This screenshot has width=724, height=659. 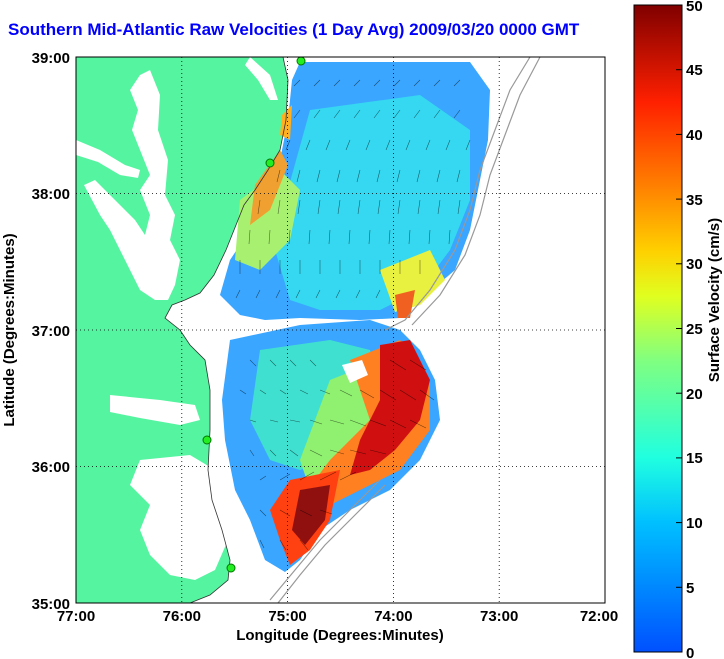 What do you see at coordinates (182, 616) in the screenshot?
I see `x-tick-label: 76:00` at bounding box center [182, 616].